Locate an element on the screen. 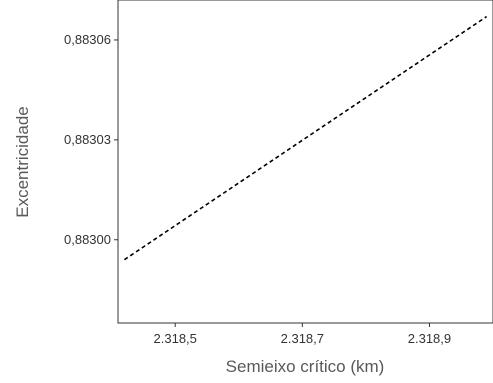 The height and width of the screenshot is (383, 493). x-tick-label: 2.318,9 is located at coordinates (429, 338).